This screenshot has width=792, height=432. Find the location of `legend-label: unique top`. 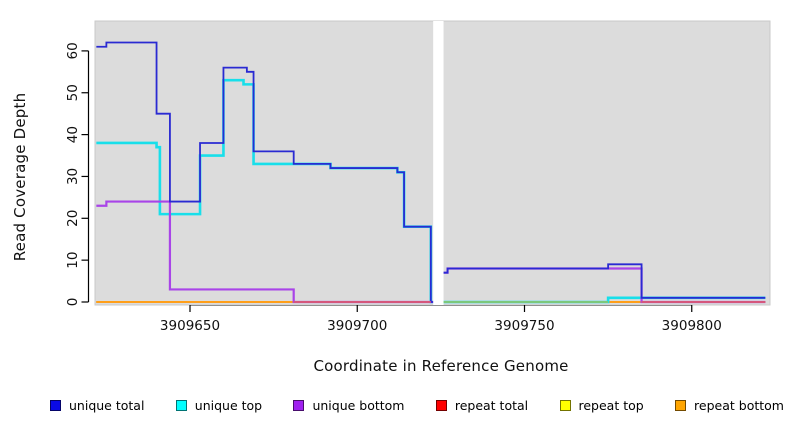

legend-label: unique top is located at coordinates (228, 405).